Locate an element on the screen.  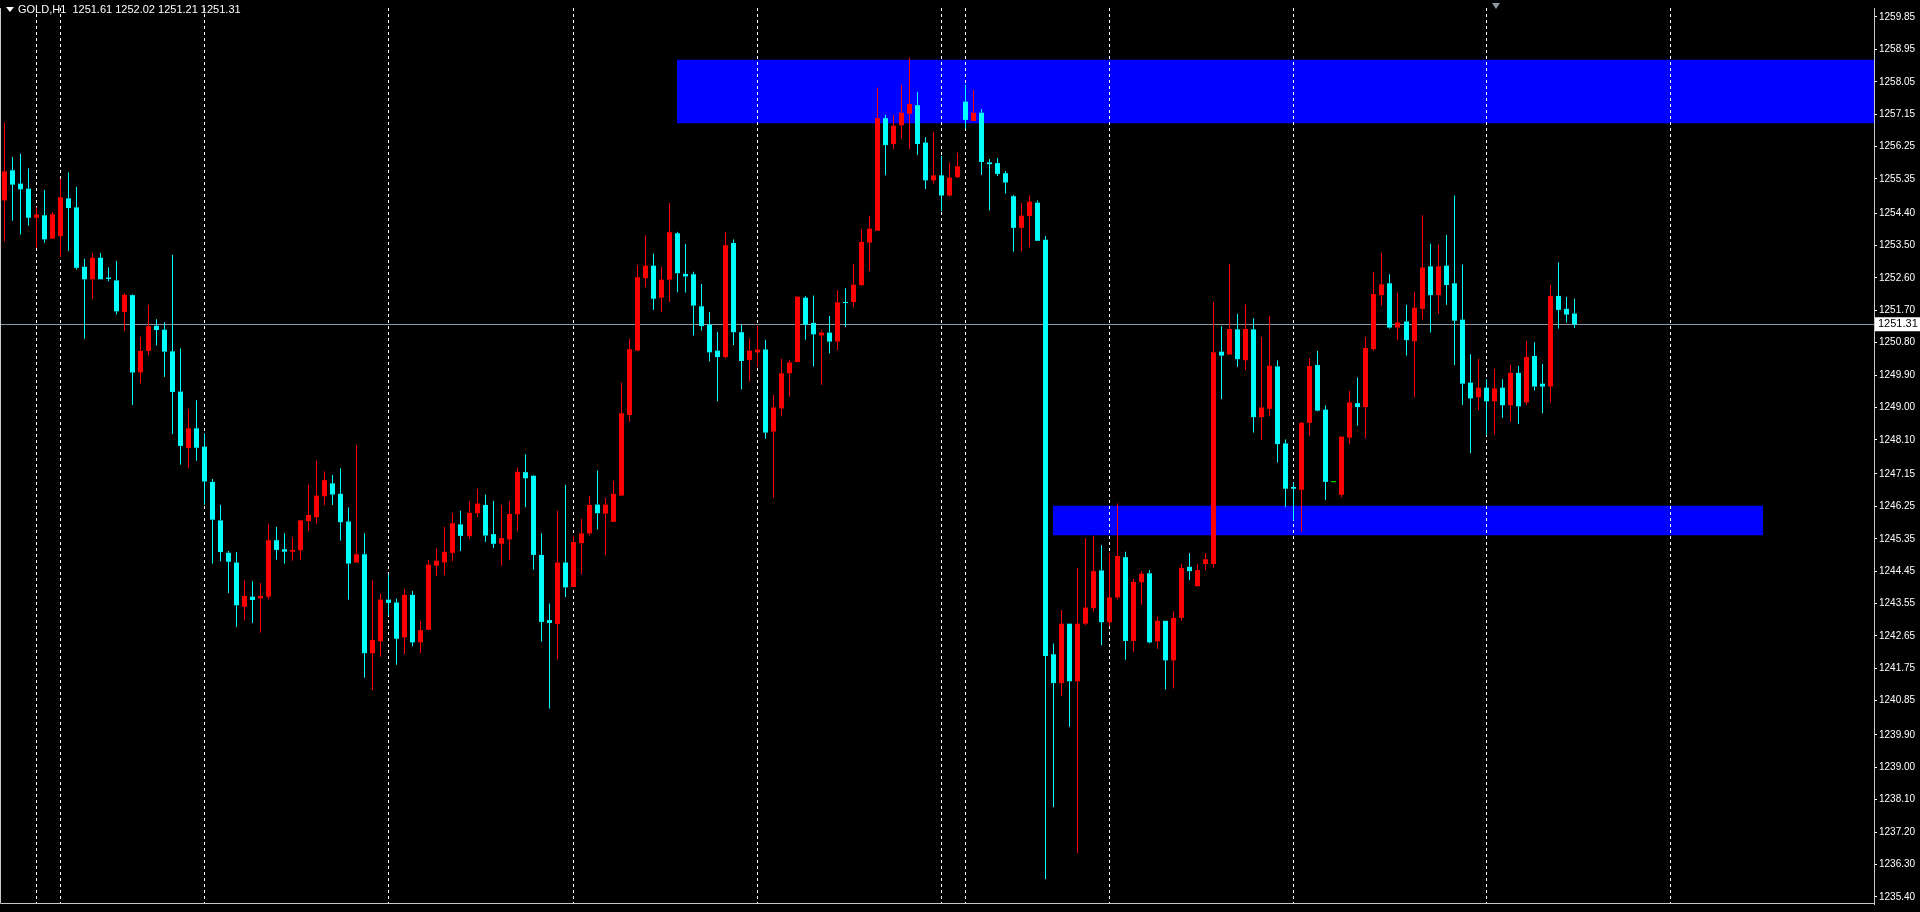
y-tick-label: 1240.85 is located at coordinates (1897, 700).